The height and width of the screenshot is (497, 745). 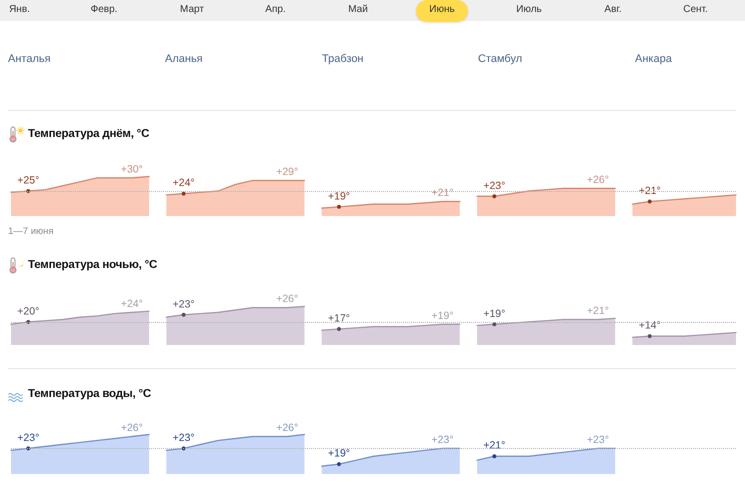 I want to click on text: Трабзон, so click(x=343, y=59).